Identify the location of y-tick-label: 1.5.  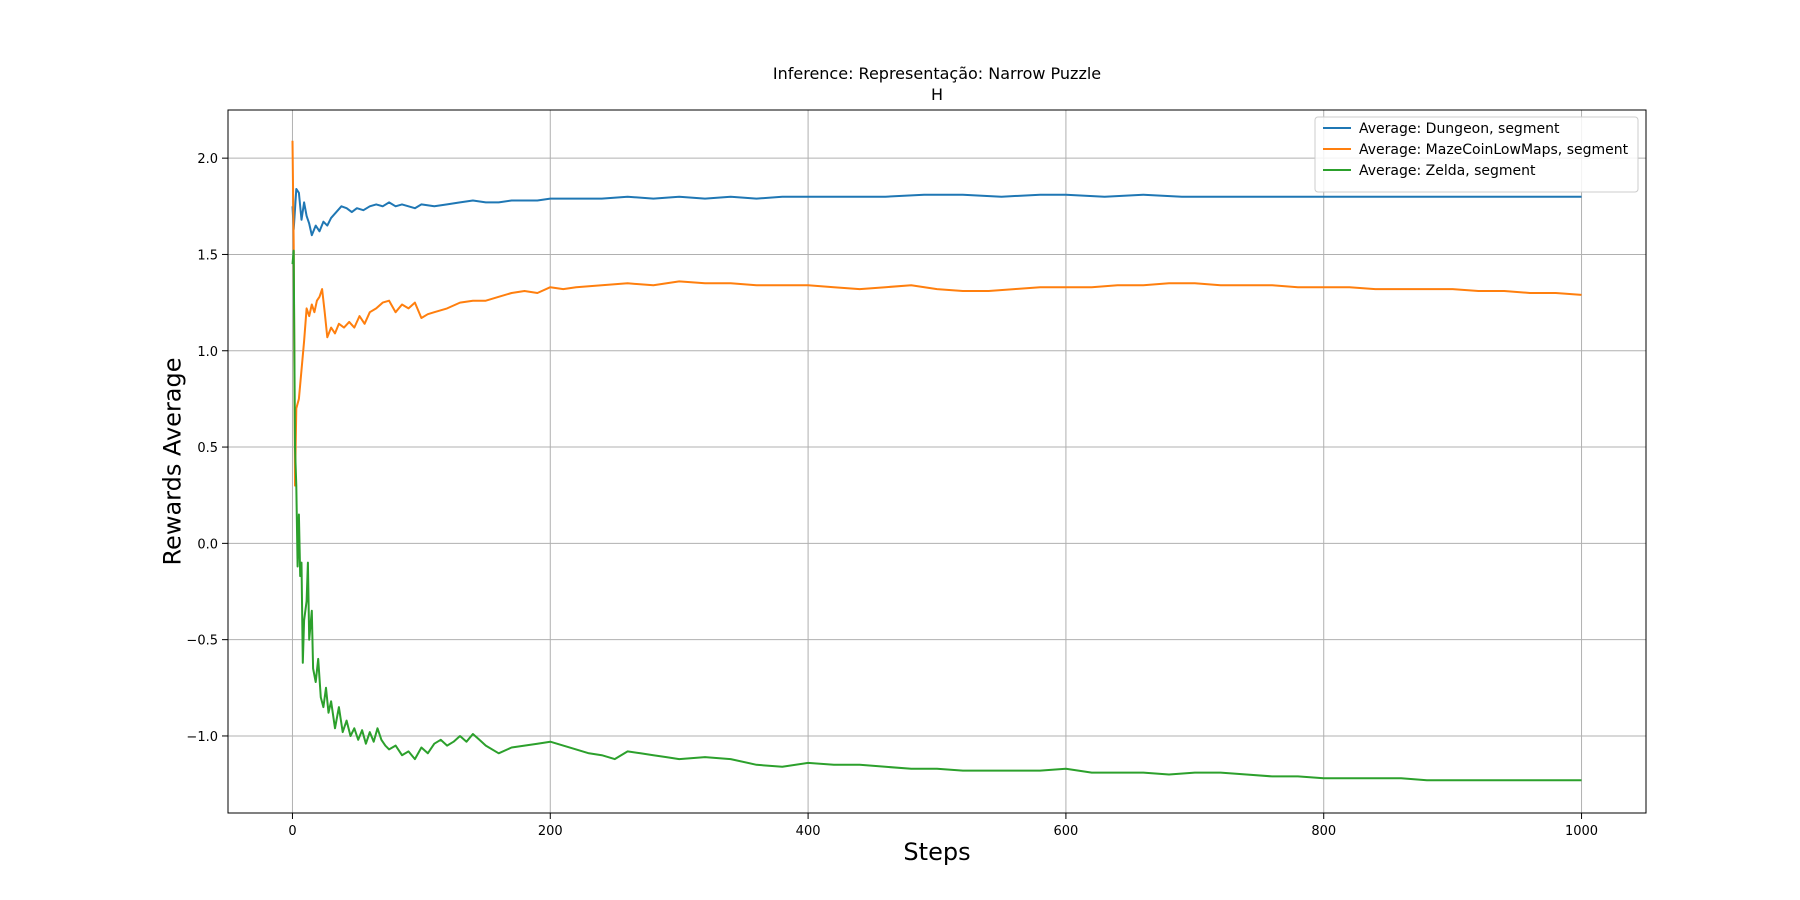
(207, 255).